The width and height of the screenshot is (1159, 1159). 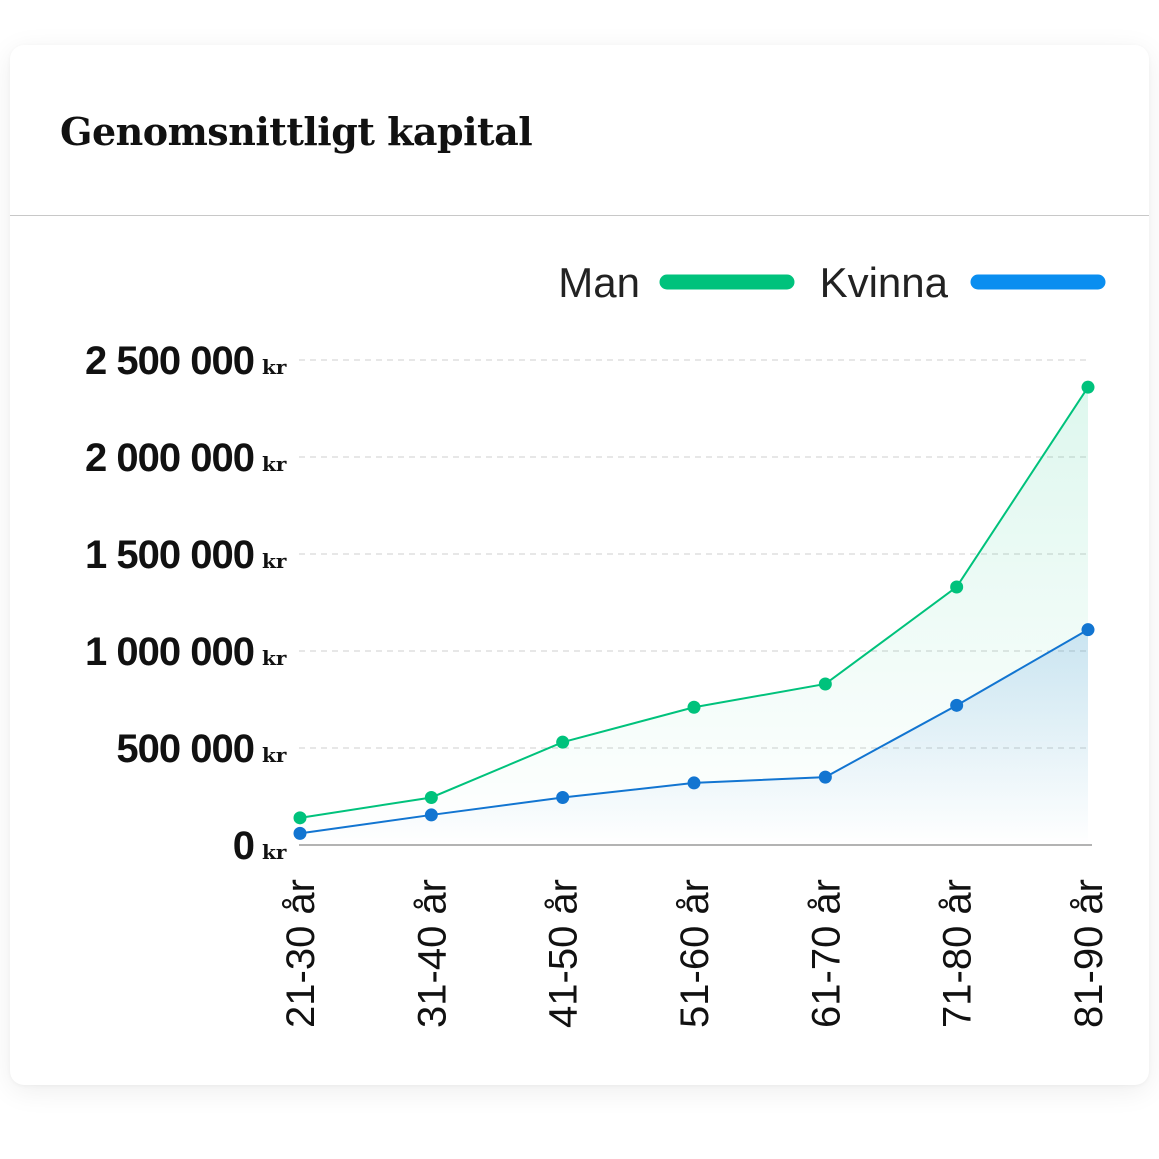 What do you see at coordinates (599, 282) in the screenshot?
I see `legend-label-man: Man` at bounding box center [599, 282].